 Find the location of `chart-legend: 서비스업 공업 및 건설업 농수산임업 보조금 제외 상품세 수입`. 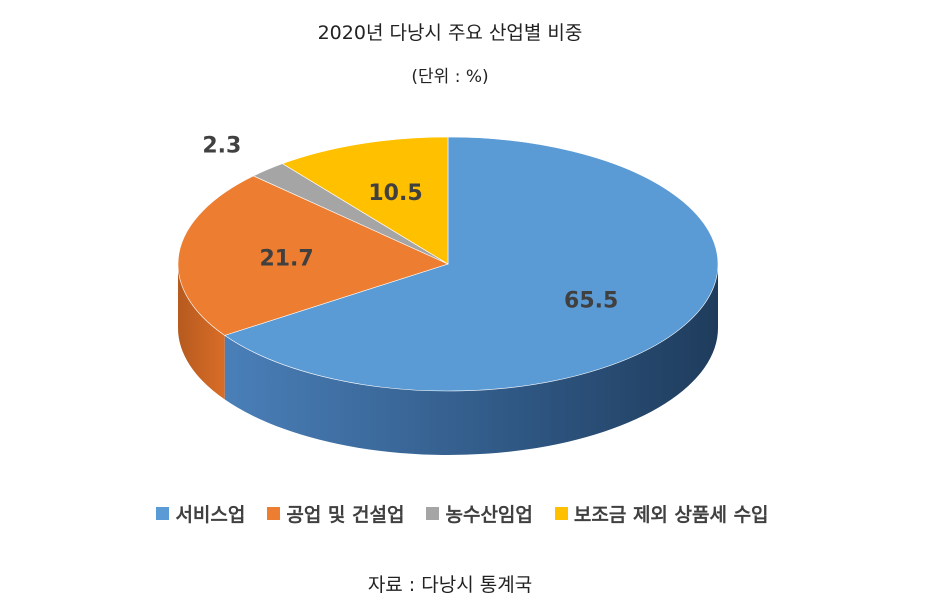

chart-legend: 서비스업 공업 및 건설업 농수산임업 보조금 제외 상품세 수입 is located at coordinates (462, 513).